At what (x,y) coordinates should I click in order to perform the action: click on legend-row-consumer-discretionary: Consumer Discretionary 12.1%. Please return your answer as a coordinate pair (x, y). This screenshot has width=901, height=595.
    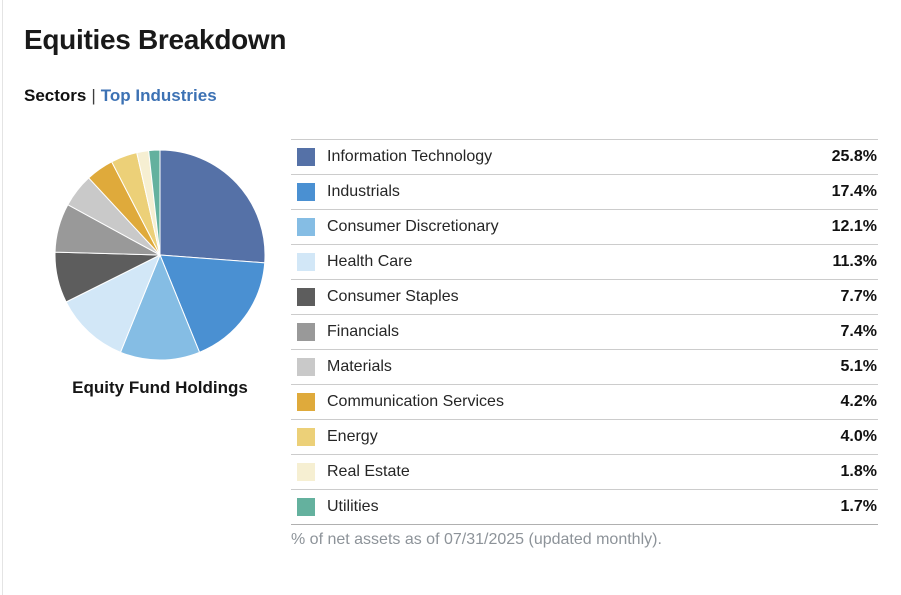
    Looking at the image, I should click on (584, 226).